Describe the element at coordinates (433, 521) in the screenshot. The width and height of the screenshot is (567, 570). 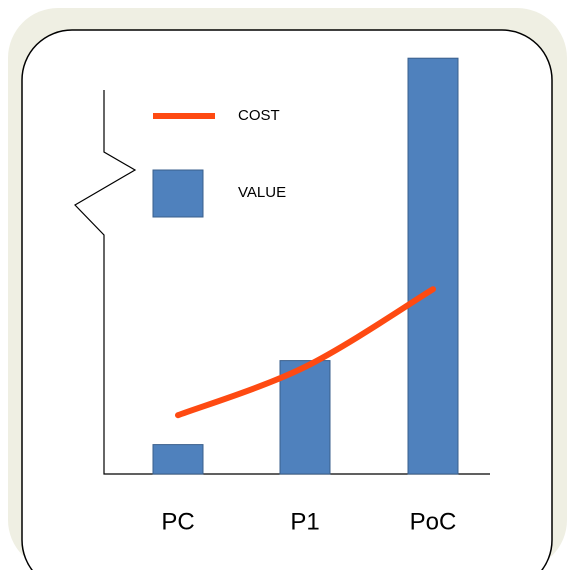
I see `x-tick-label: PoC` at that location.